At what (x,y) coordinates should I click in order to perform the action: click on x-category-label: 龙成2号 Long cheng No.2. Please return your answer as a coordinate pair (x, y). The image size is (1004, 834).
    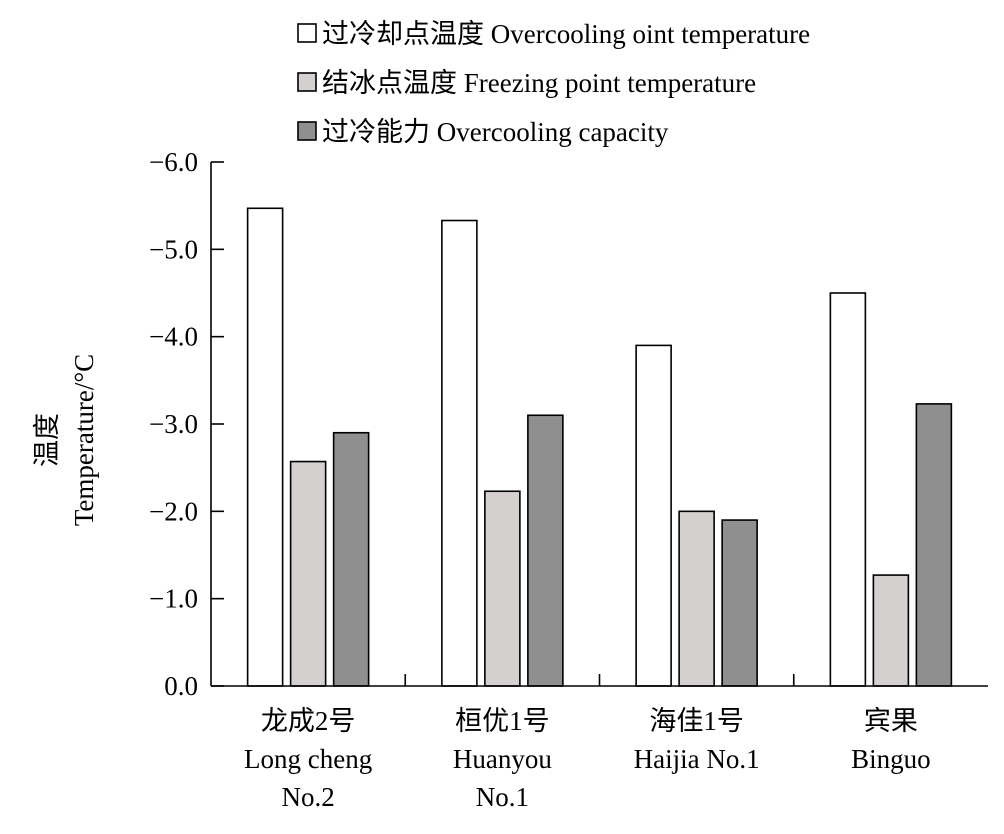
    Looking at the image, I should click on (308, 759).